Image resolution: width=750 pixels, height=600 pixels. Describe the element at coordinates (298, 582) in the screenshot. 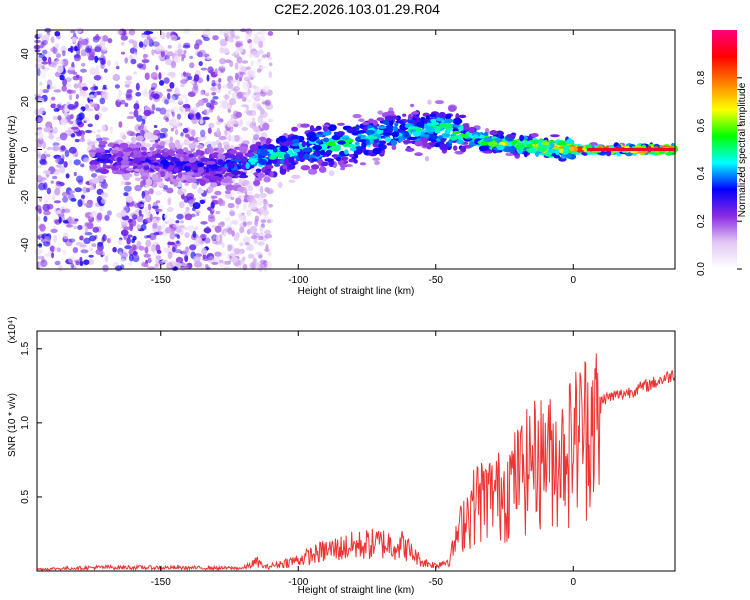

I see `x-tick-label: -100` at that location.